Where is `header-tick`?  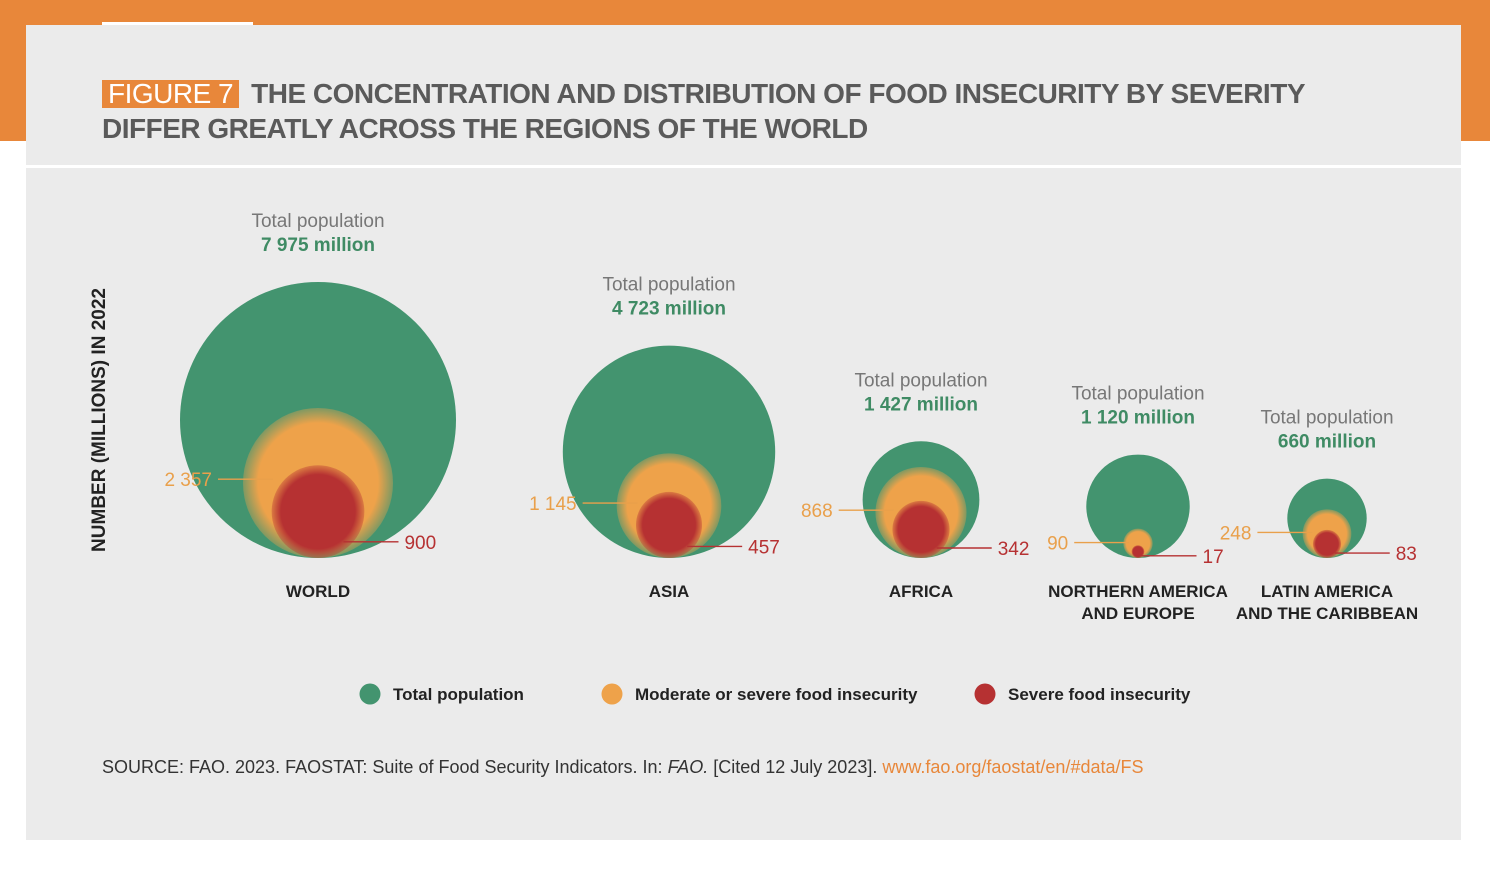 header-tick is located at coordinates (177, 23).